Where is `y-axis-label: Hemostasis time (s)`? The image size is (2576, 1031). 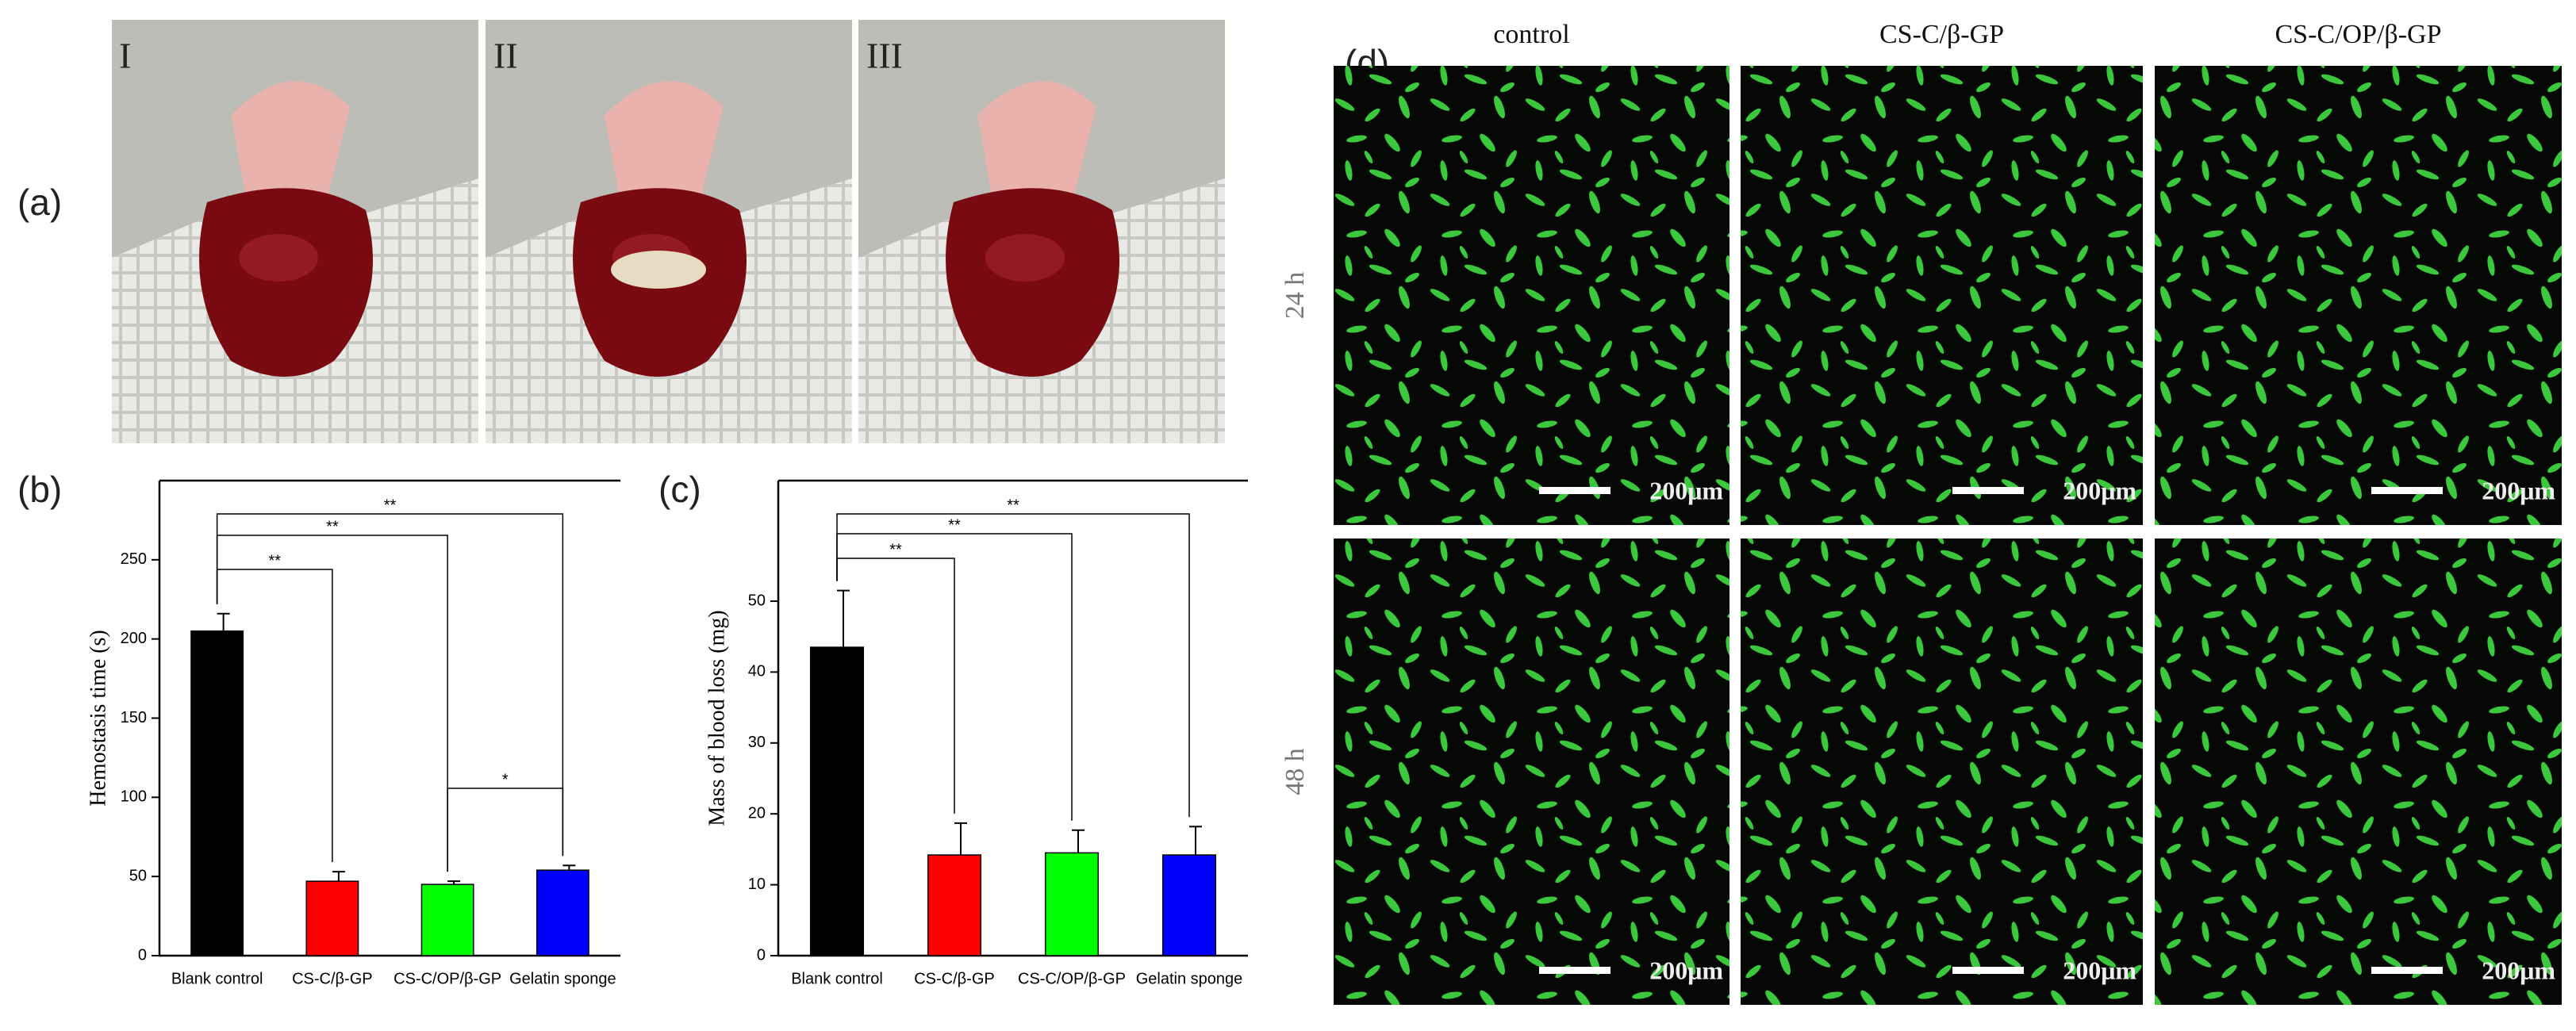
y-axis-label: Hemostasis time (s) is located at coordinates (98, 718).